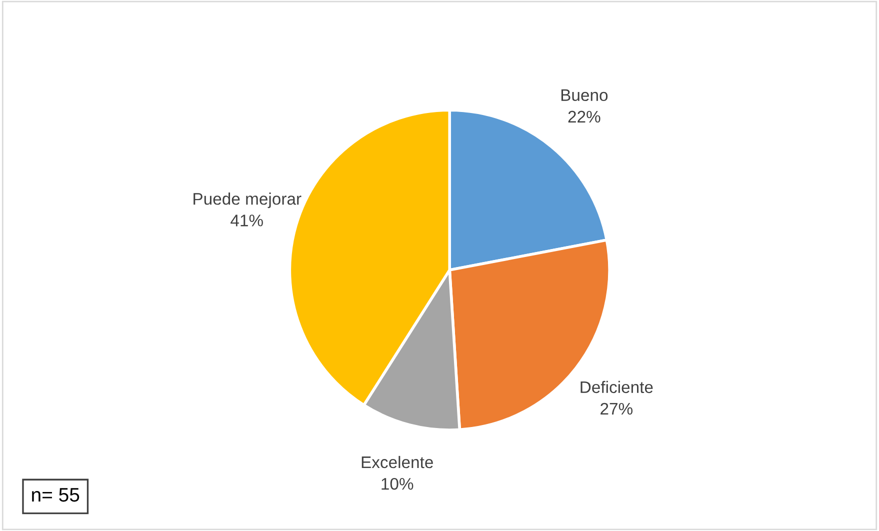 This screenshot has height=531, width=879. What do you see at coordinates (398, 484) in the screenshot?
I see `data-label: 10%` at bounding box center [398, 484].